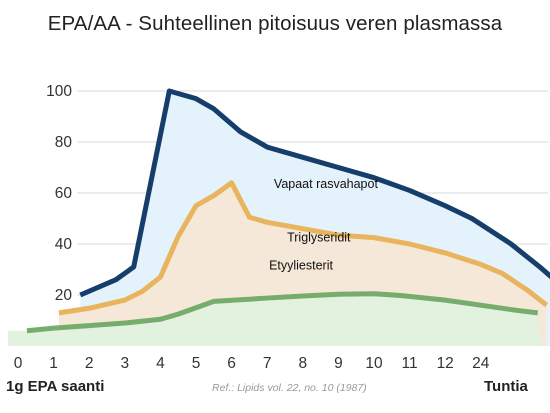 This screenshot has width=550, height=413. What do you see at coordinates (338, 363) in the screenshot?
I see `x-tick-label: 9` at bounding box center [338, 363].